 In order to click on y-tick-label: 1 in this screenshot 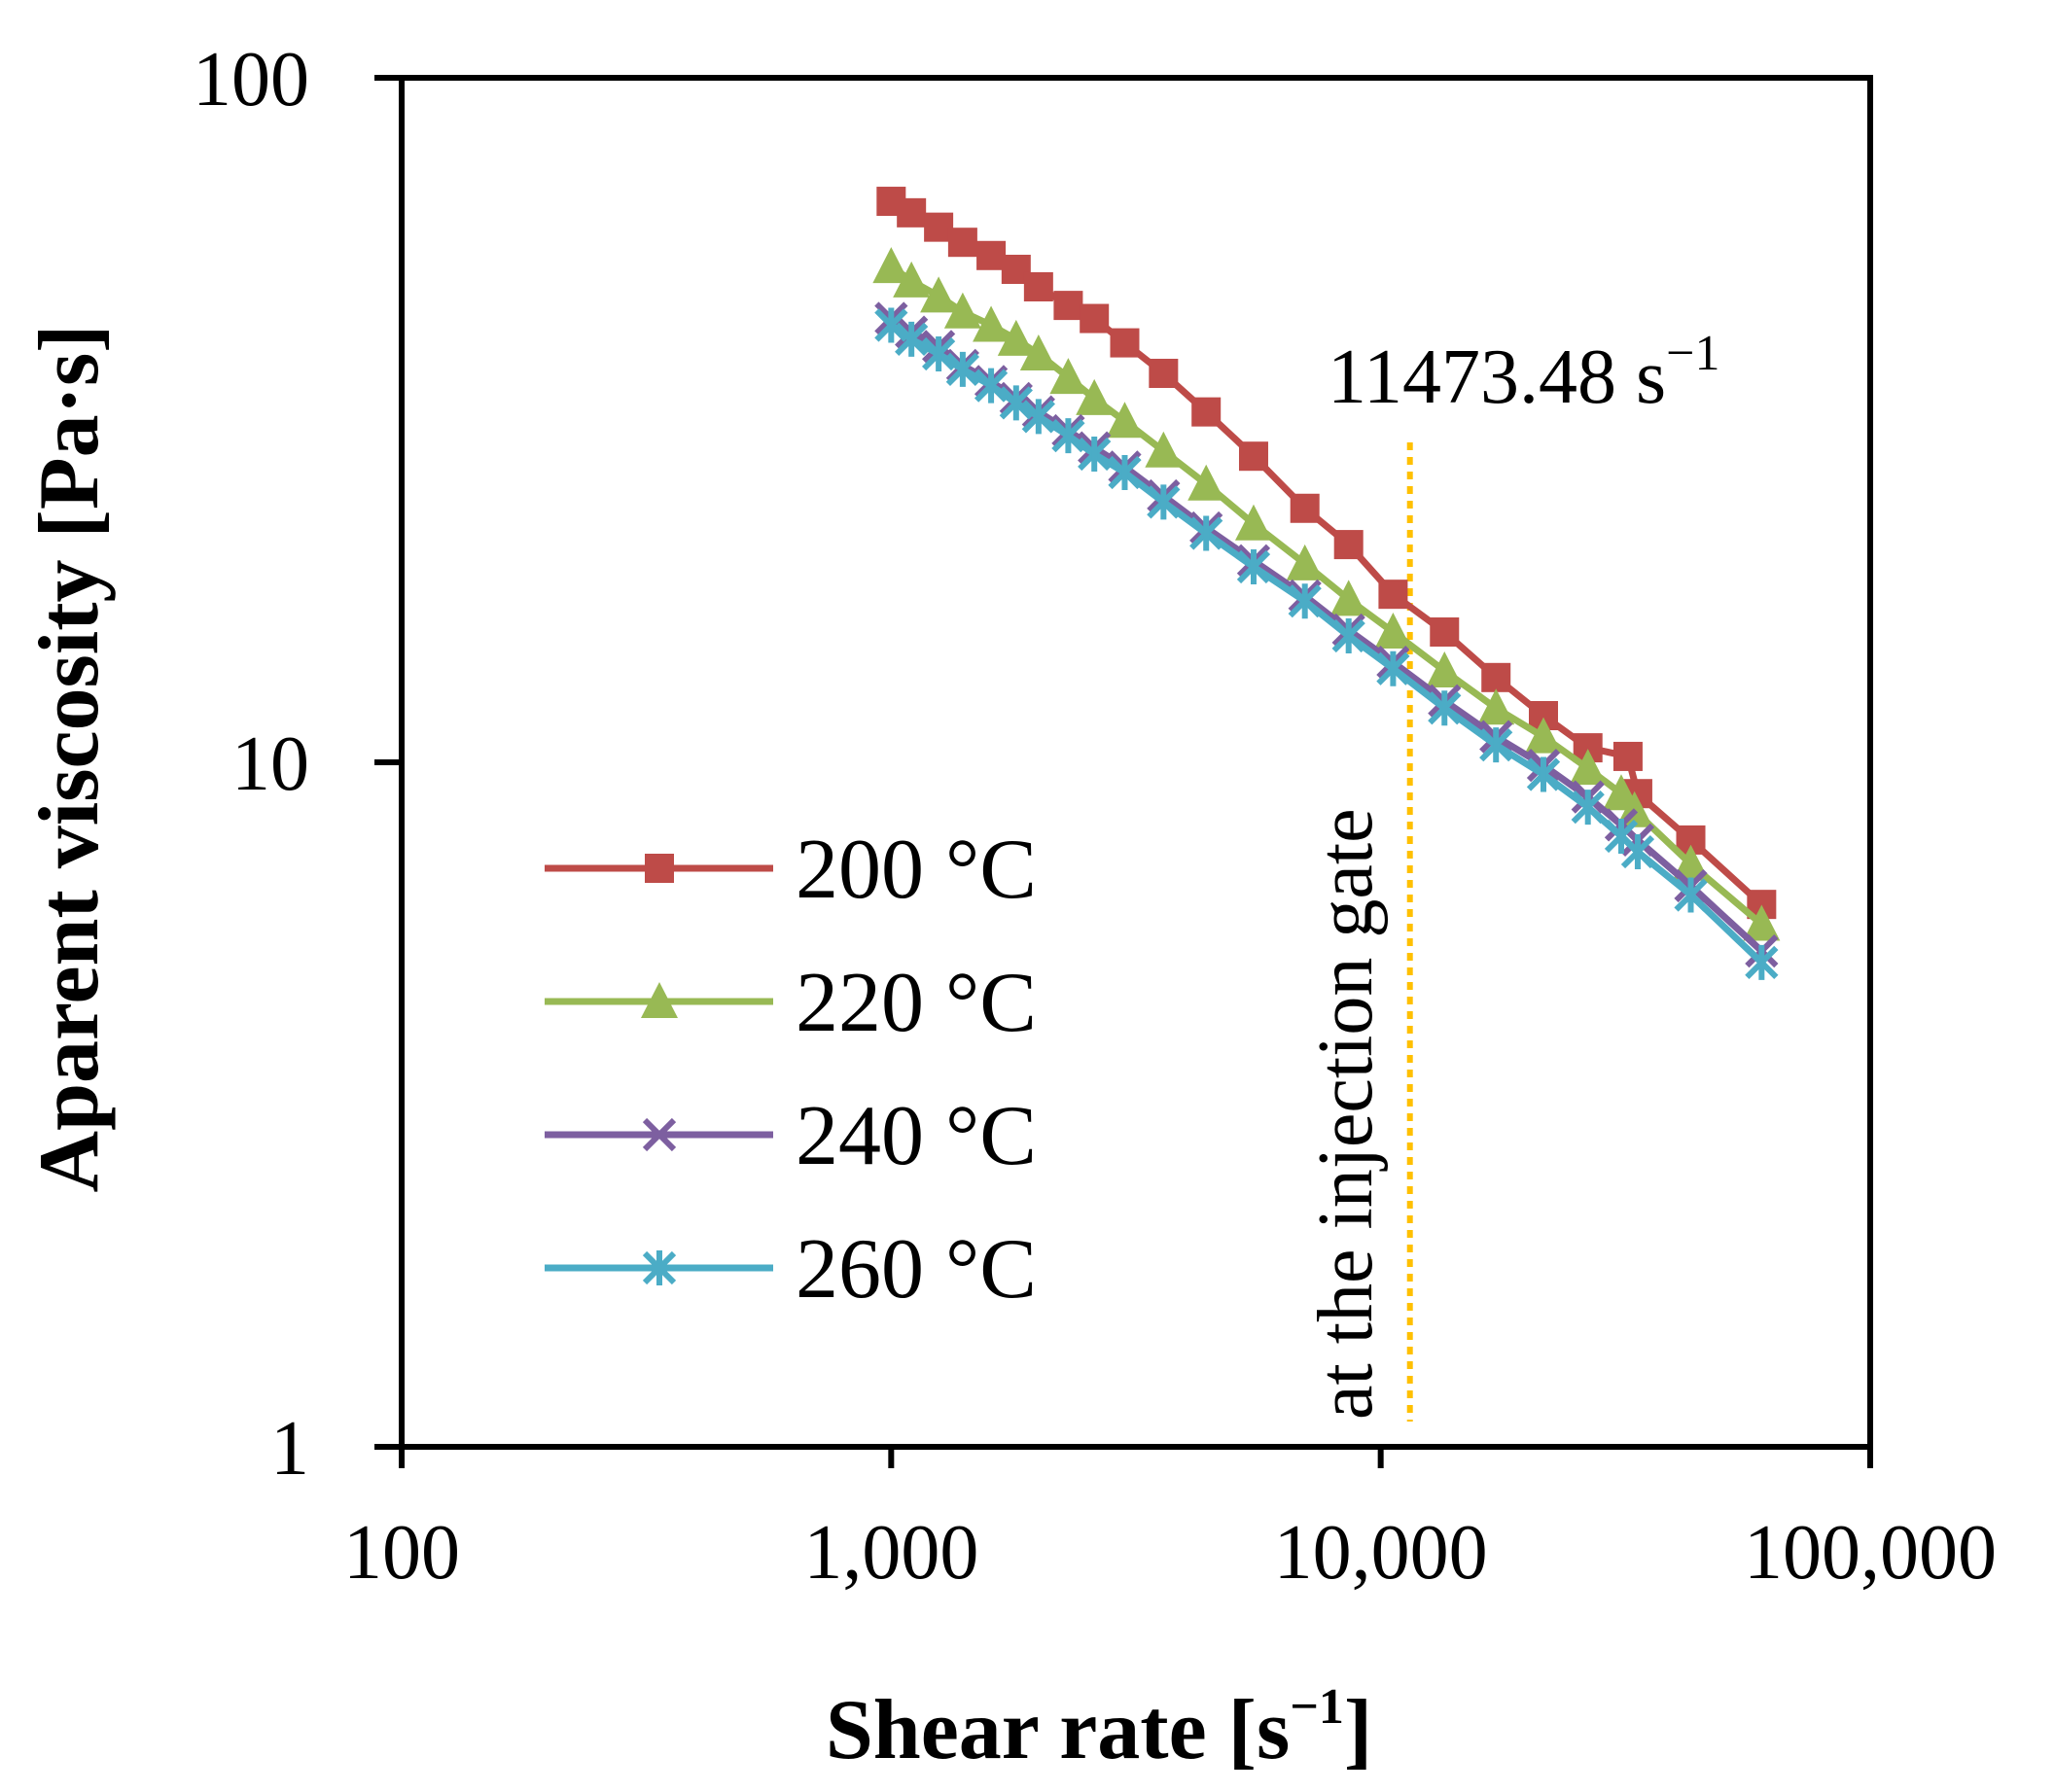, I will do `click(289, 1449)`.